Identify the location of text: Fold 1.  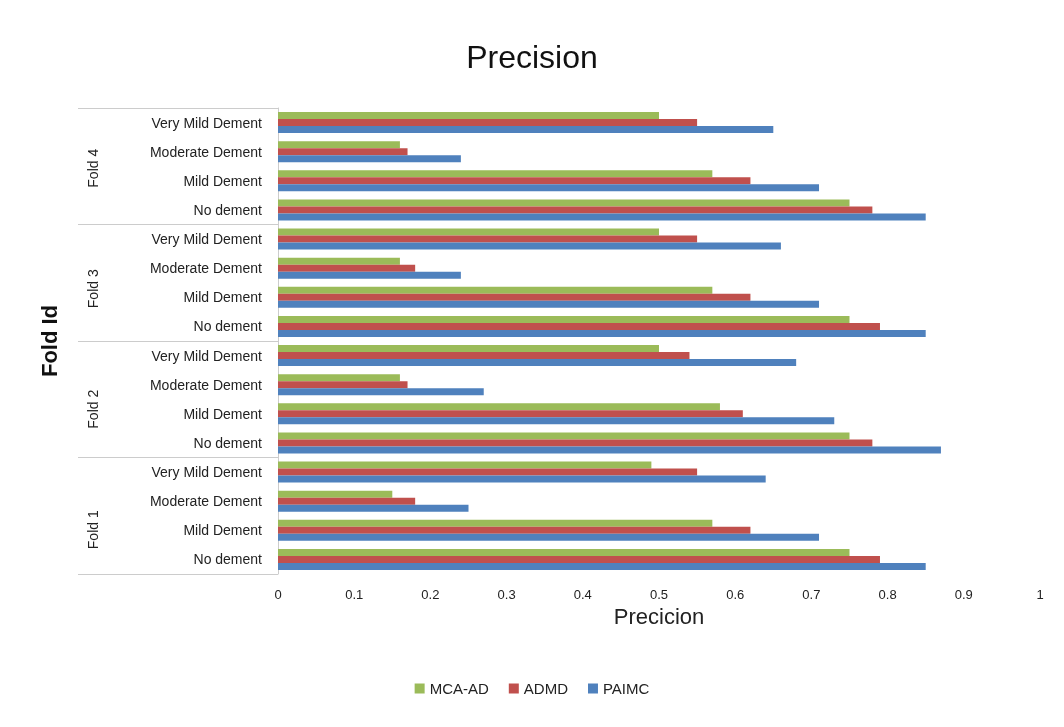
(93, 530).